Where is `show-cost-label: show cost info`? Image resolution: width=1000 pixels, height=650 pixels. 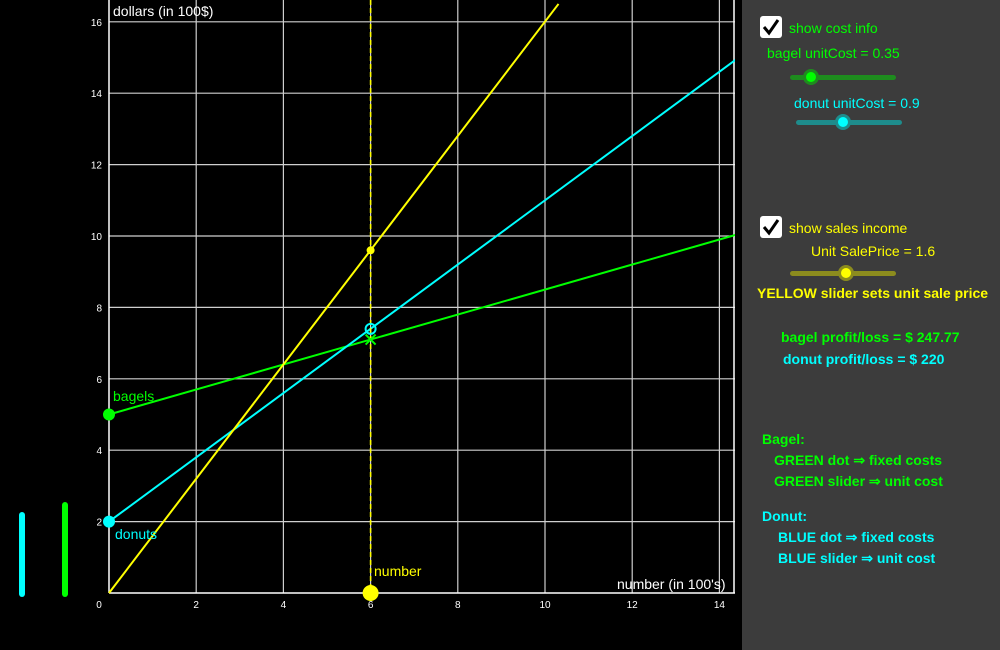
show-cost-label: show cost info is located at coordinates (833, 28).